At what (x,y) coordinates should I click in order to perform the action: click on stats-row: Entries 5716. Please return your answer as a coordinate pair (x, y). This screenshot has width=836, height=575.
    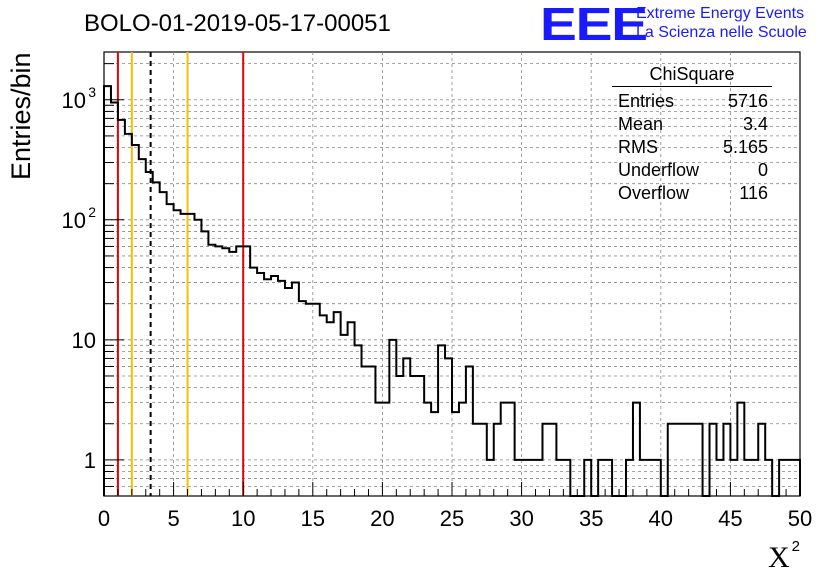
    Looking at the image, I should click on (692, 101).